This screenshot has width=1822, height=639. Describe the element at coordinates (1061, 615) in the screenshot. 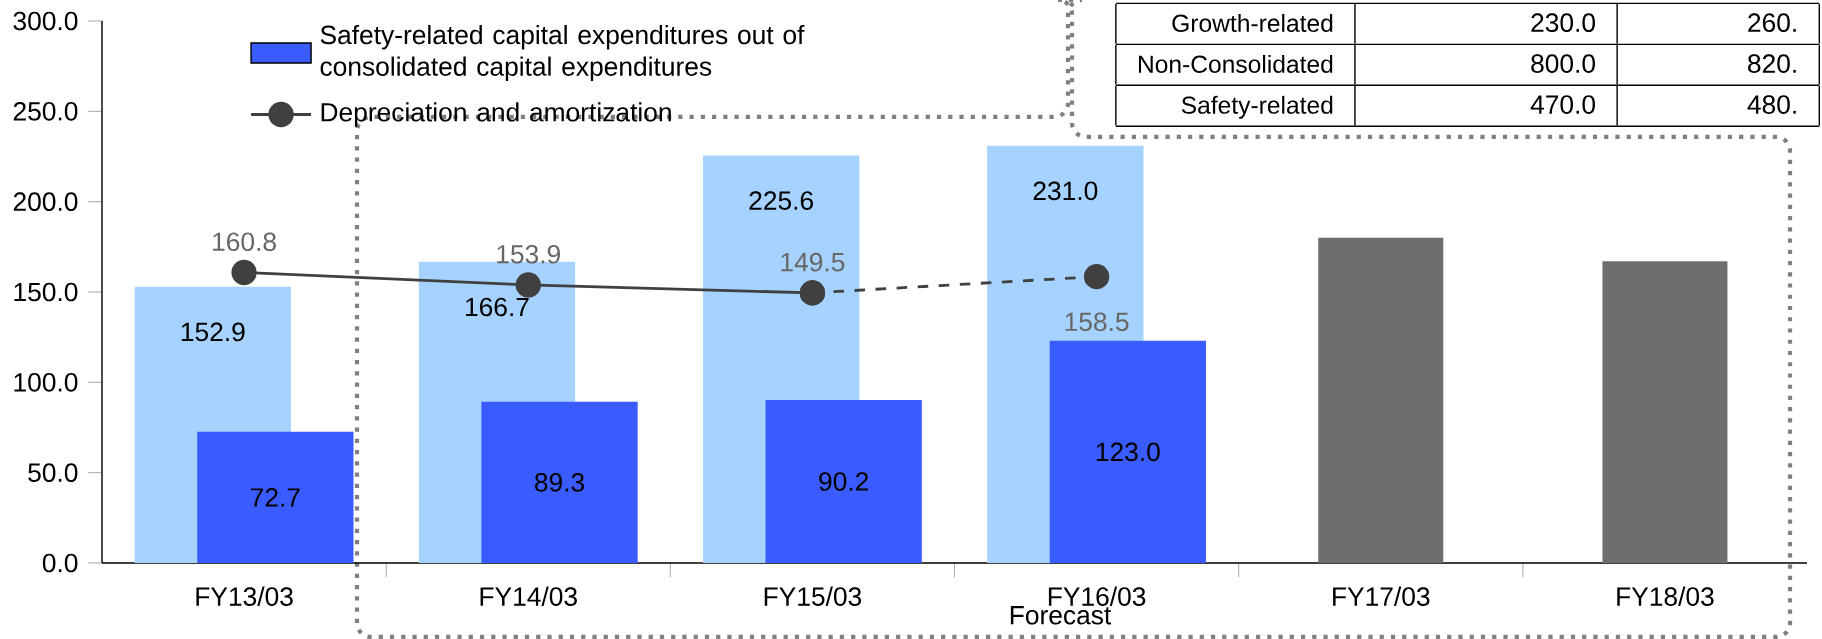

I see `text: Forecast` at that location.